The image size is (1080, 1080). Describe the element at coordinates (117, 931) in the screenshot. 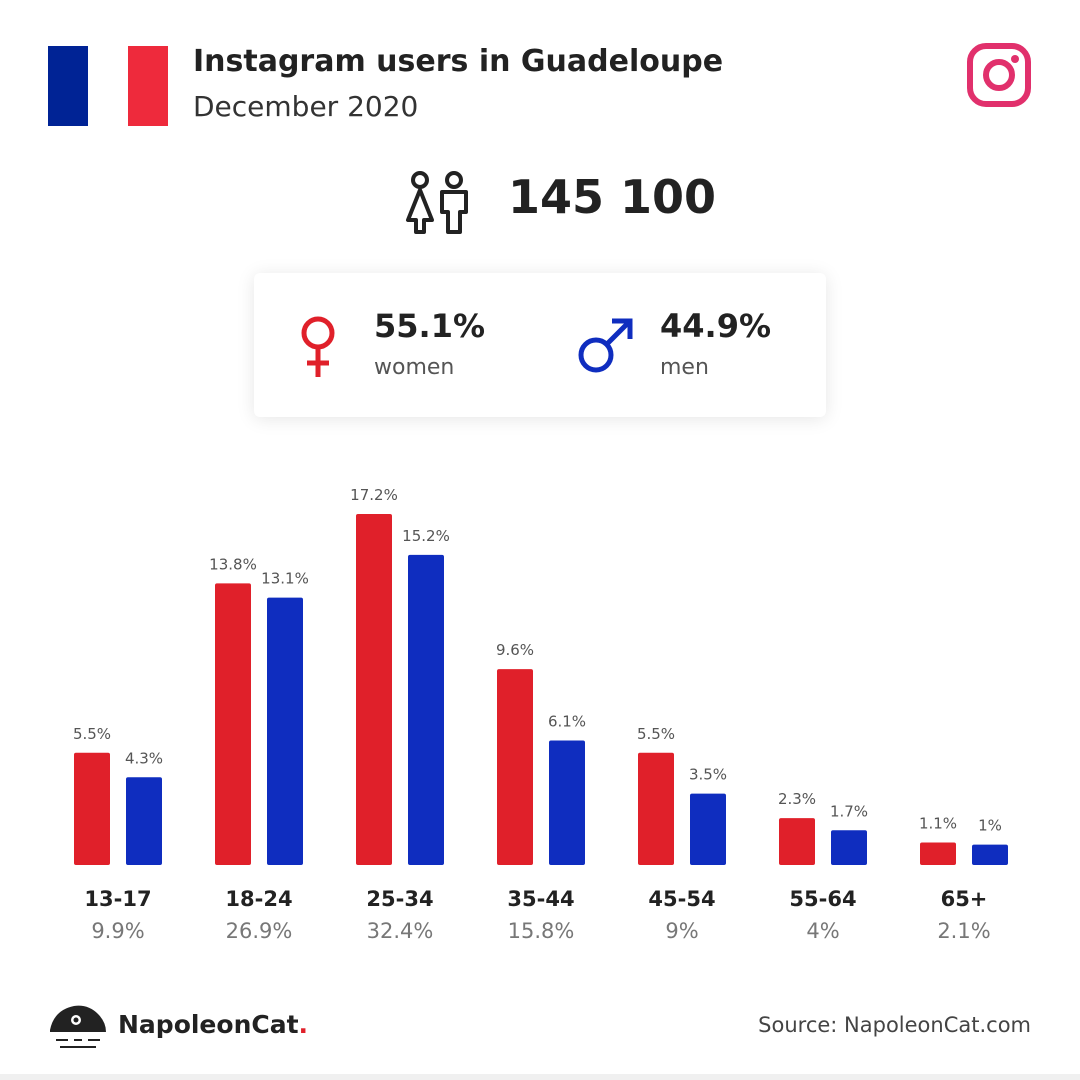

I see `category-total-13-17: 9.9%` at that location.